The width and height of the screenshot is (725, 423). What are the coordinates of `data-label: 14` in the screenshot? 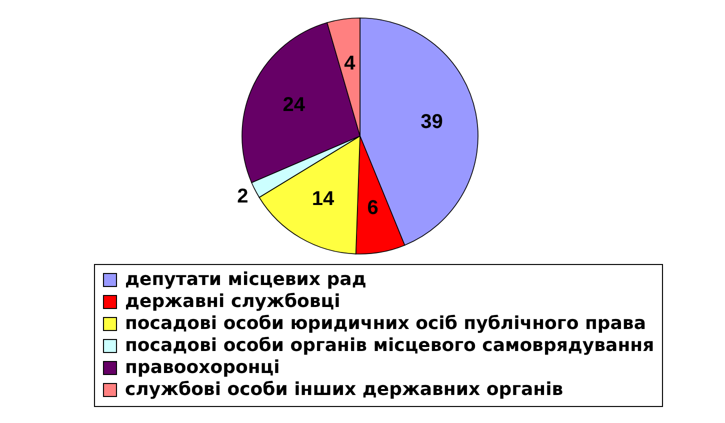 It's located at (324, 199).